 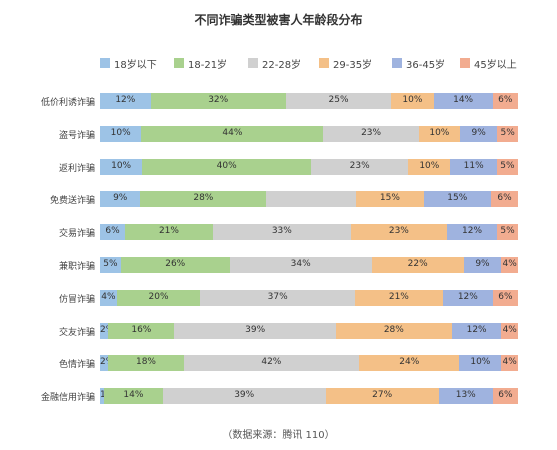 What do you see at coordinates (76, 267) in the screenshot?
I see `category-label: 兼职诈骗` at bounding box center [76, 267].